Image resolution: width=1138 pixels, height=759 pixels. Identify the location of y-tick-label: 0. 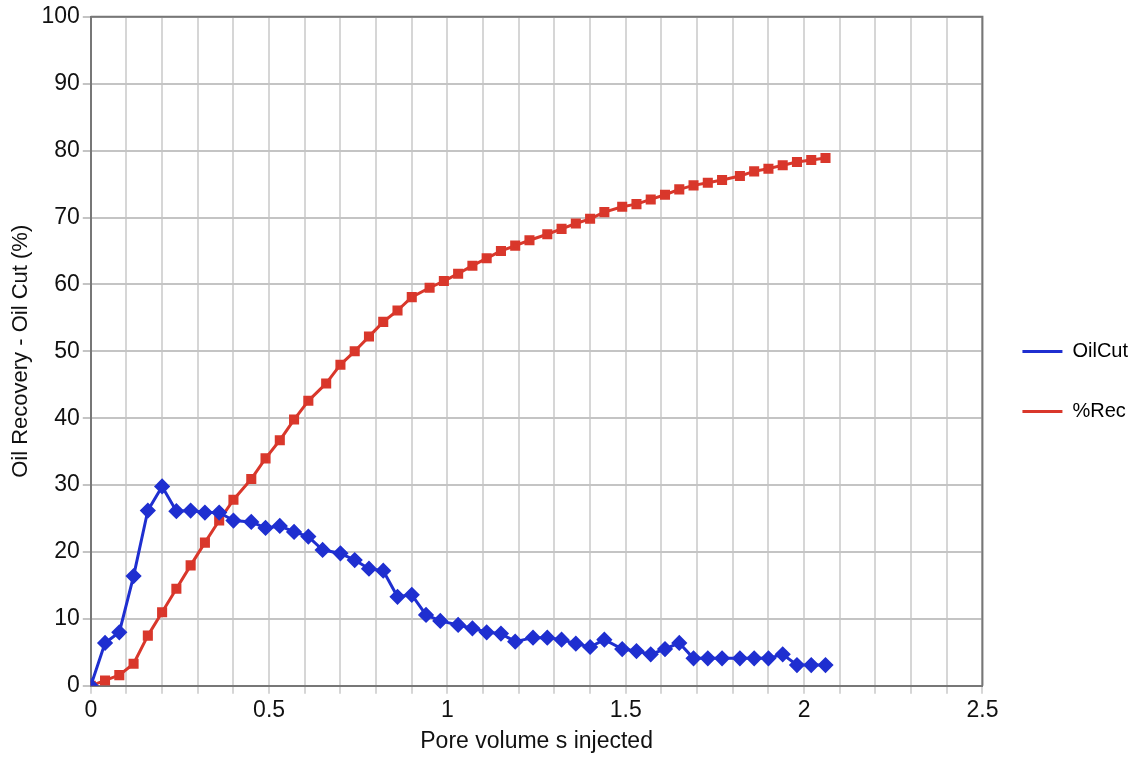
(73, 684).